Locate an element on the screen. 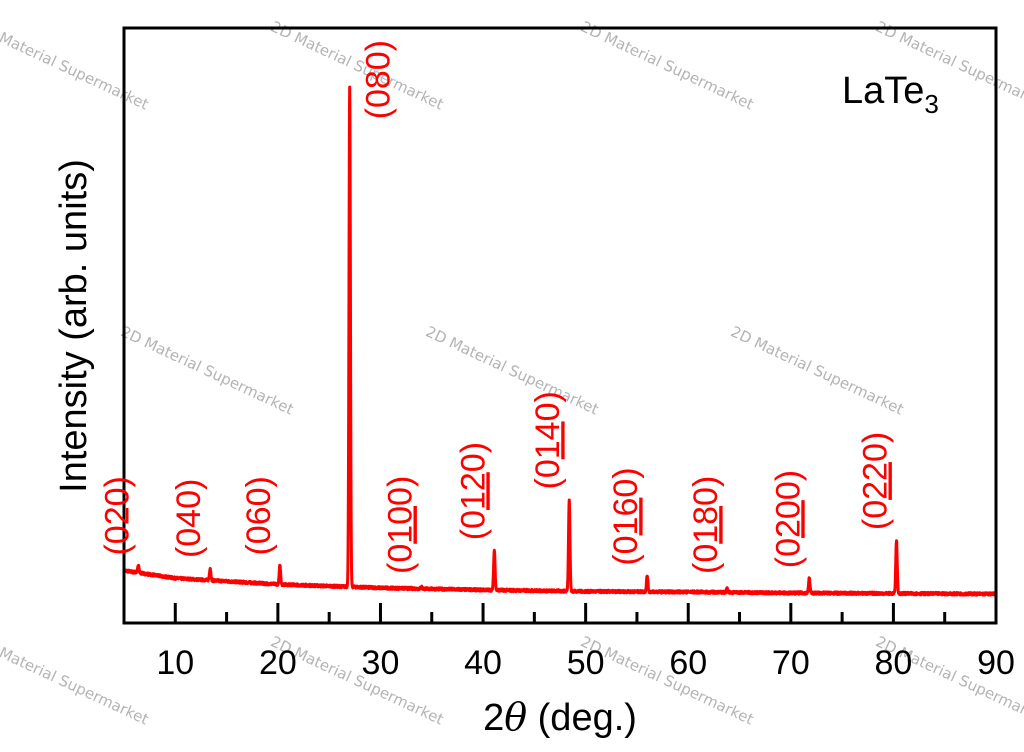 Image resolution: width=1024 pixels, height=752 pixels. x-tick-label: 80 is located at coordinates (893, 663).